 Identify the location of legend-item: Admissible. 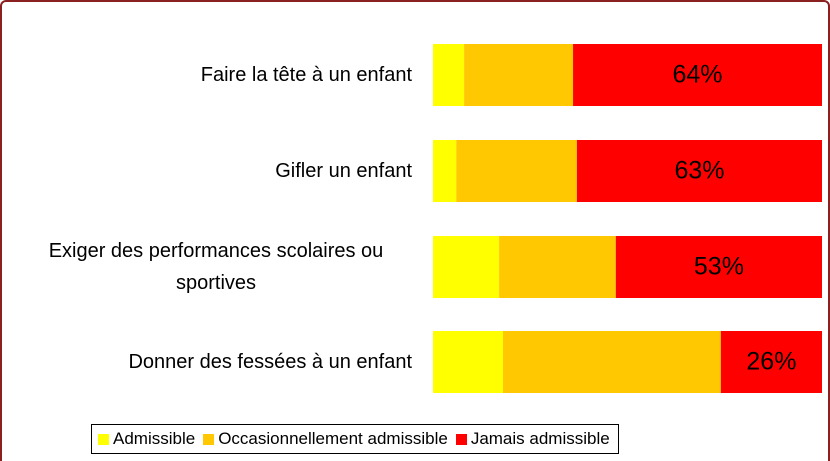
(146, 439).